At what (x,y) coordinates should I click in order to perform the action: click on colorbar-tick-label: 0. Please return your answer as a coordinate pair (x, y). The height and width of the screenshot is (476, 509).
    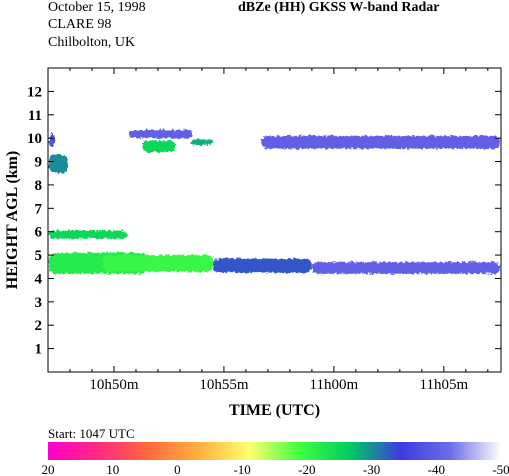
    Looking at the image, I should click on (177, 469).